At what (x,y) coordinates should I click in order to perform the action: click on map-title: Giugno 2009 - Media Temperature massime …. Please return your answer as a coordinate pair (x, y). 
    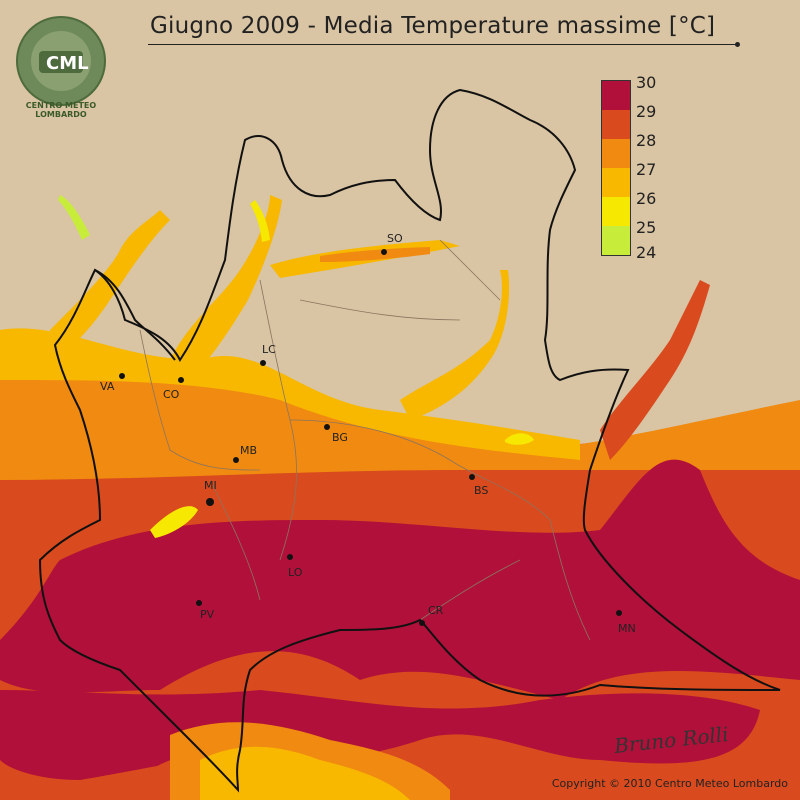
    Looking at the image, I should click on (433, 26).